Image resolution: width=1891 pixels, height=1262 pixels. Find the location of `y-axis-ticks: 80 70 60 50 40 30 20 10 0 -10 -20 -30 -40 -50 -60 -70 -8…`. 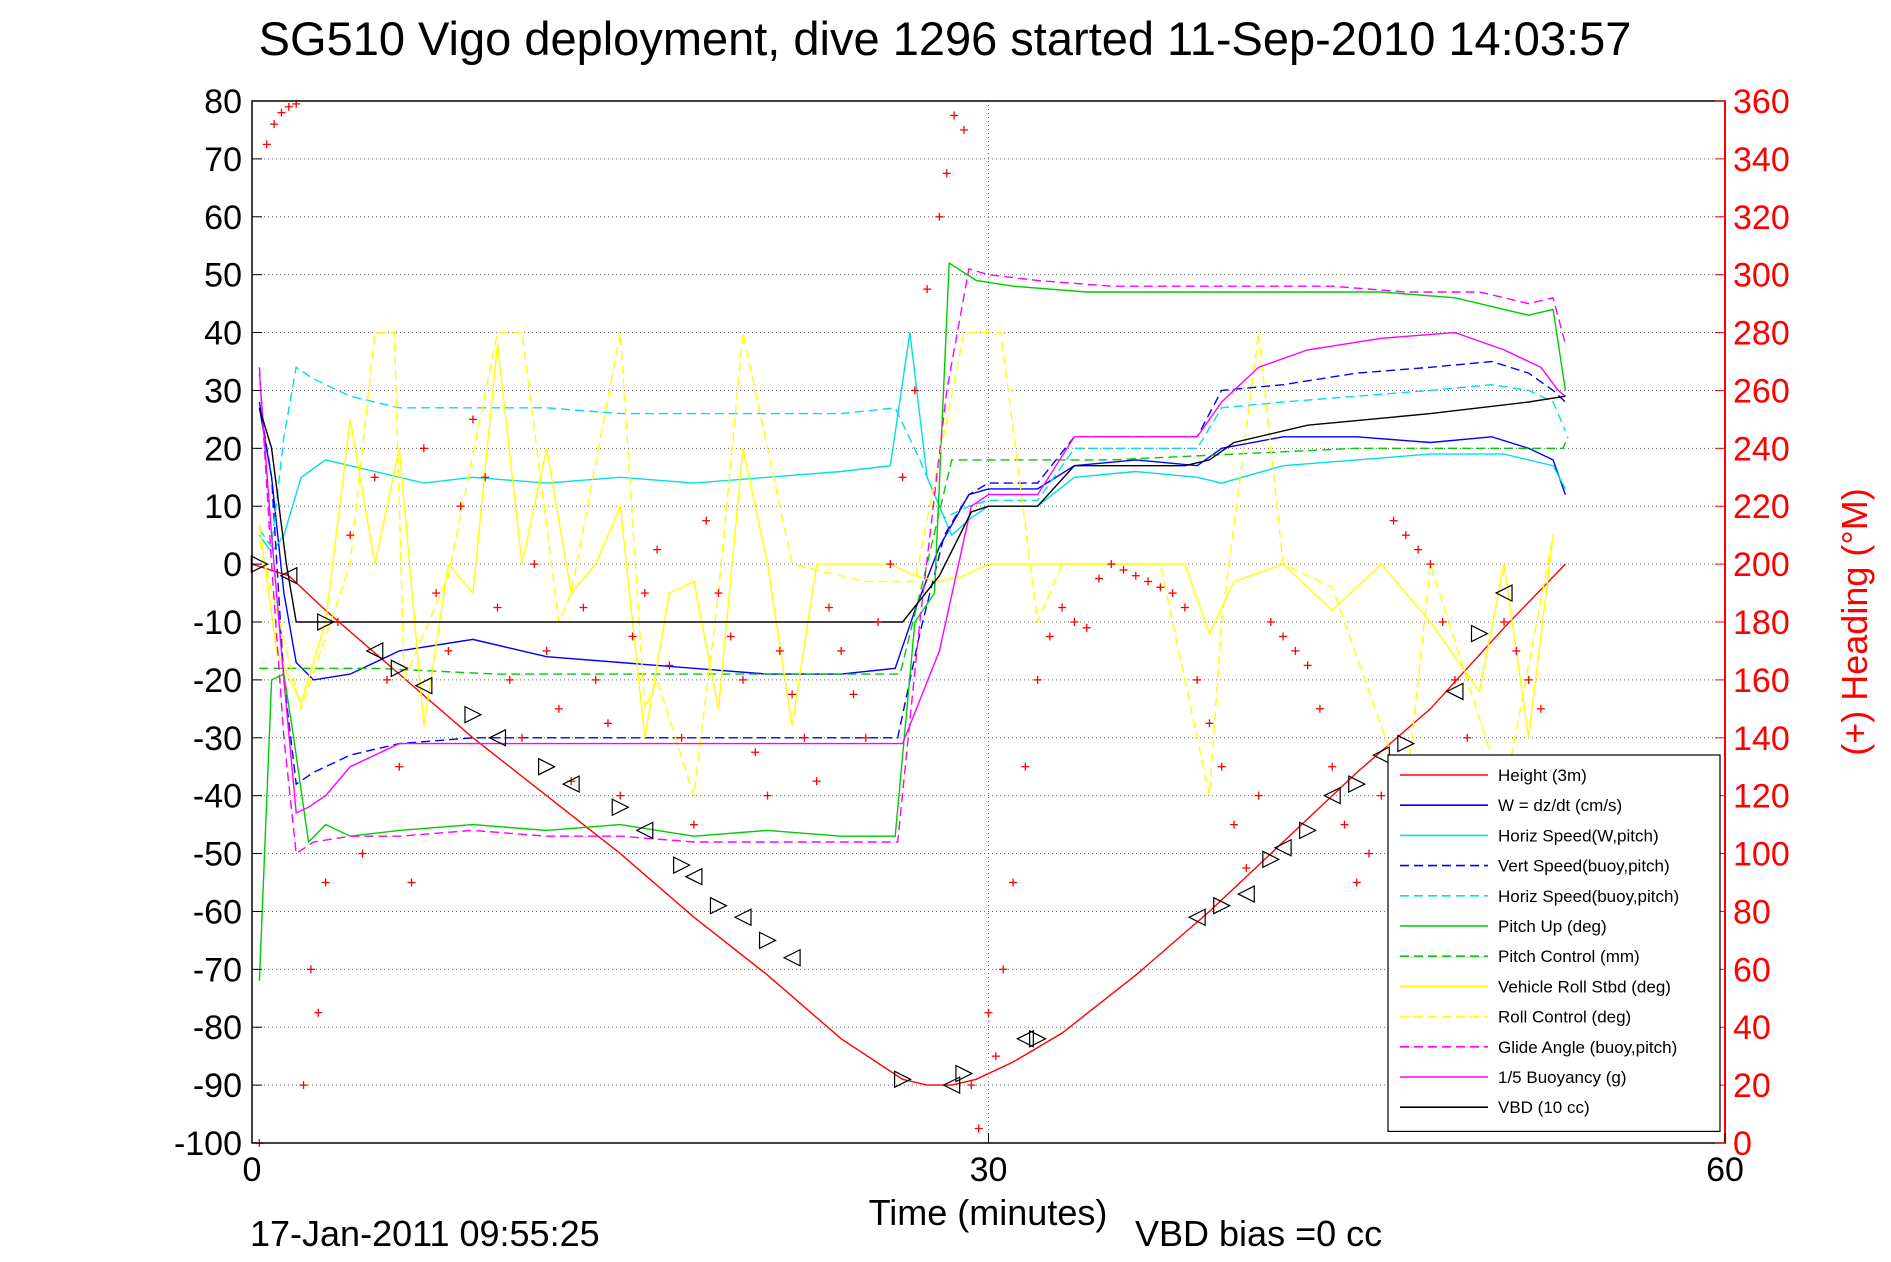

y-axis-ticks: 80 70 60 50 40 30 20 10 0 -10 -20 -30 -40 -50 -60 -70 -8… is located at coordinates (218, 623).